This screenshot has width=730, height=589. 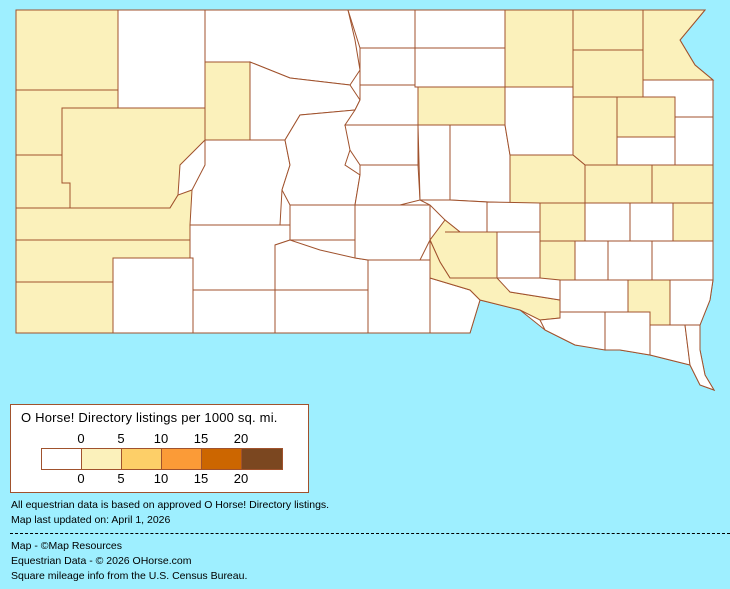 I want to click on legend-color-scale, so click(x=162, y=459).